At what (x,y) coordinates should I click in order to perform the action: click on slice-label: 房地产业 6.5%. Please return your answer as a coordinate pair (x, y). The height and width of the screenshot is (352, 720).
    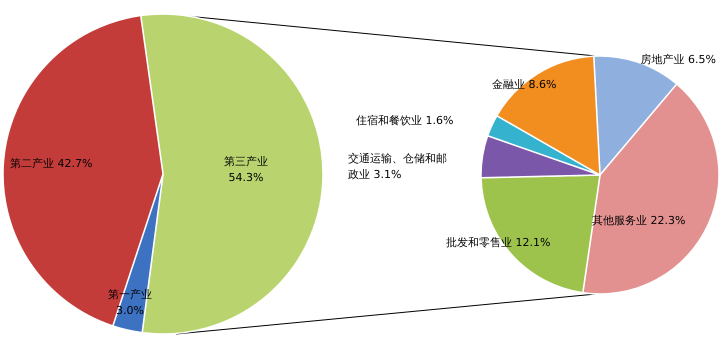
    Looking at the image, I should click on (678, 59).